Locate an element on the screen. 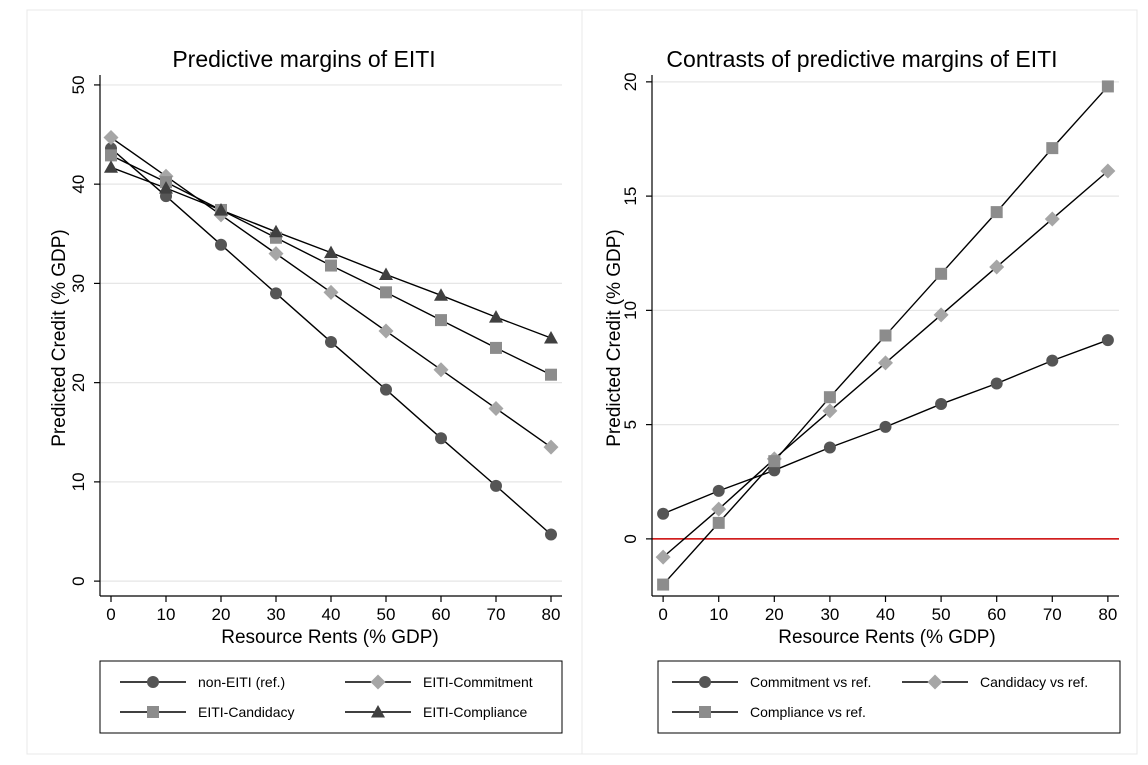 The width and height of the screenshot is (1148, 765). left-chart-title: Predictive margins of EITI is located at coordinates (303, 59).